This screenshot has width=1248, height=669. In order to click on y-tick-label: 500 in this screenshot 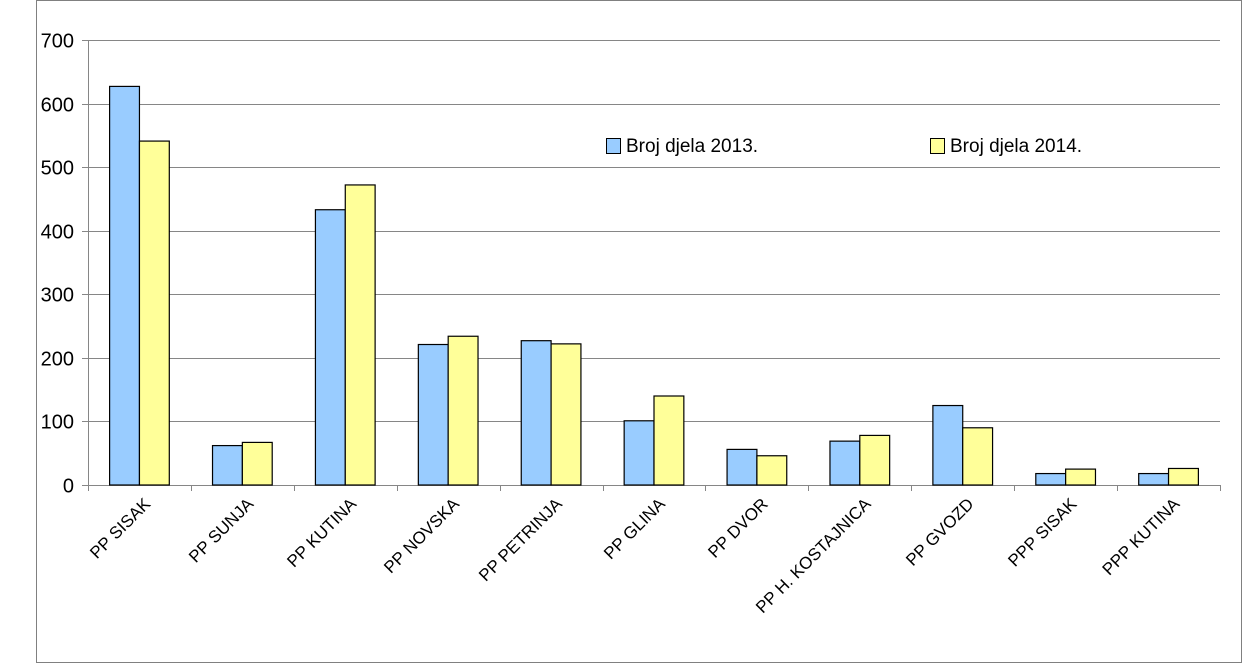, I will do `click(57, 169)`.